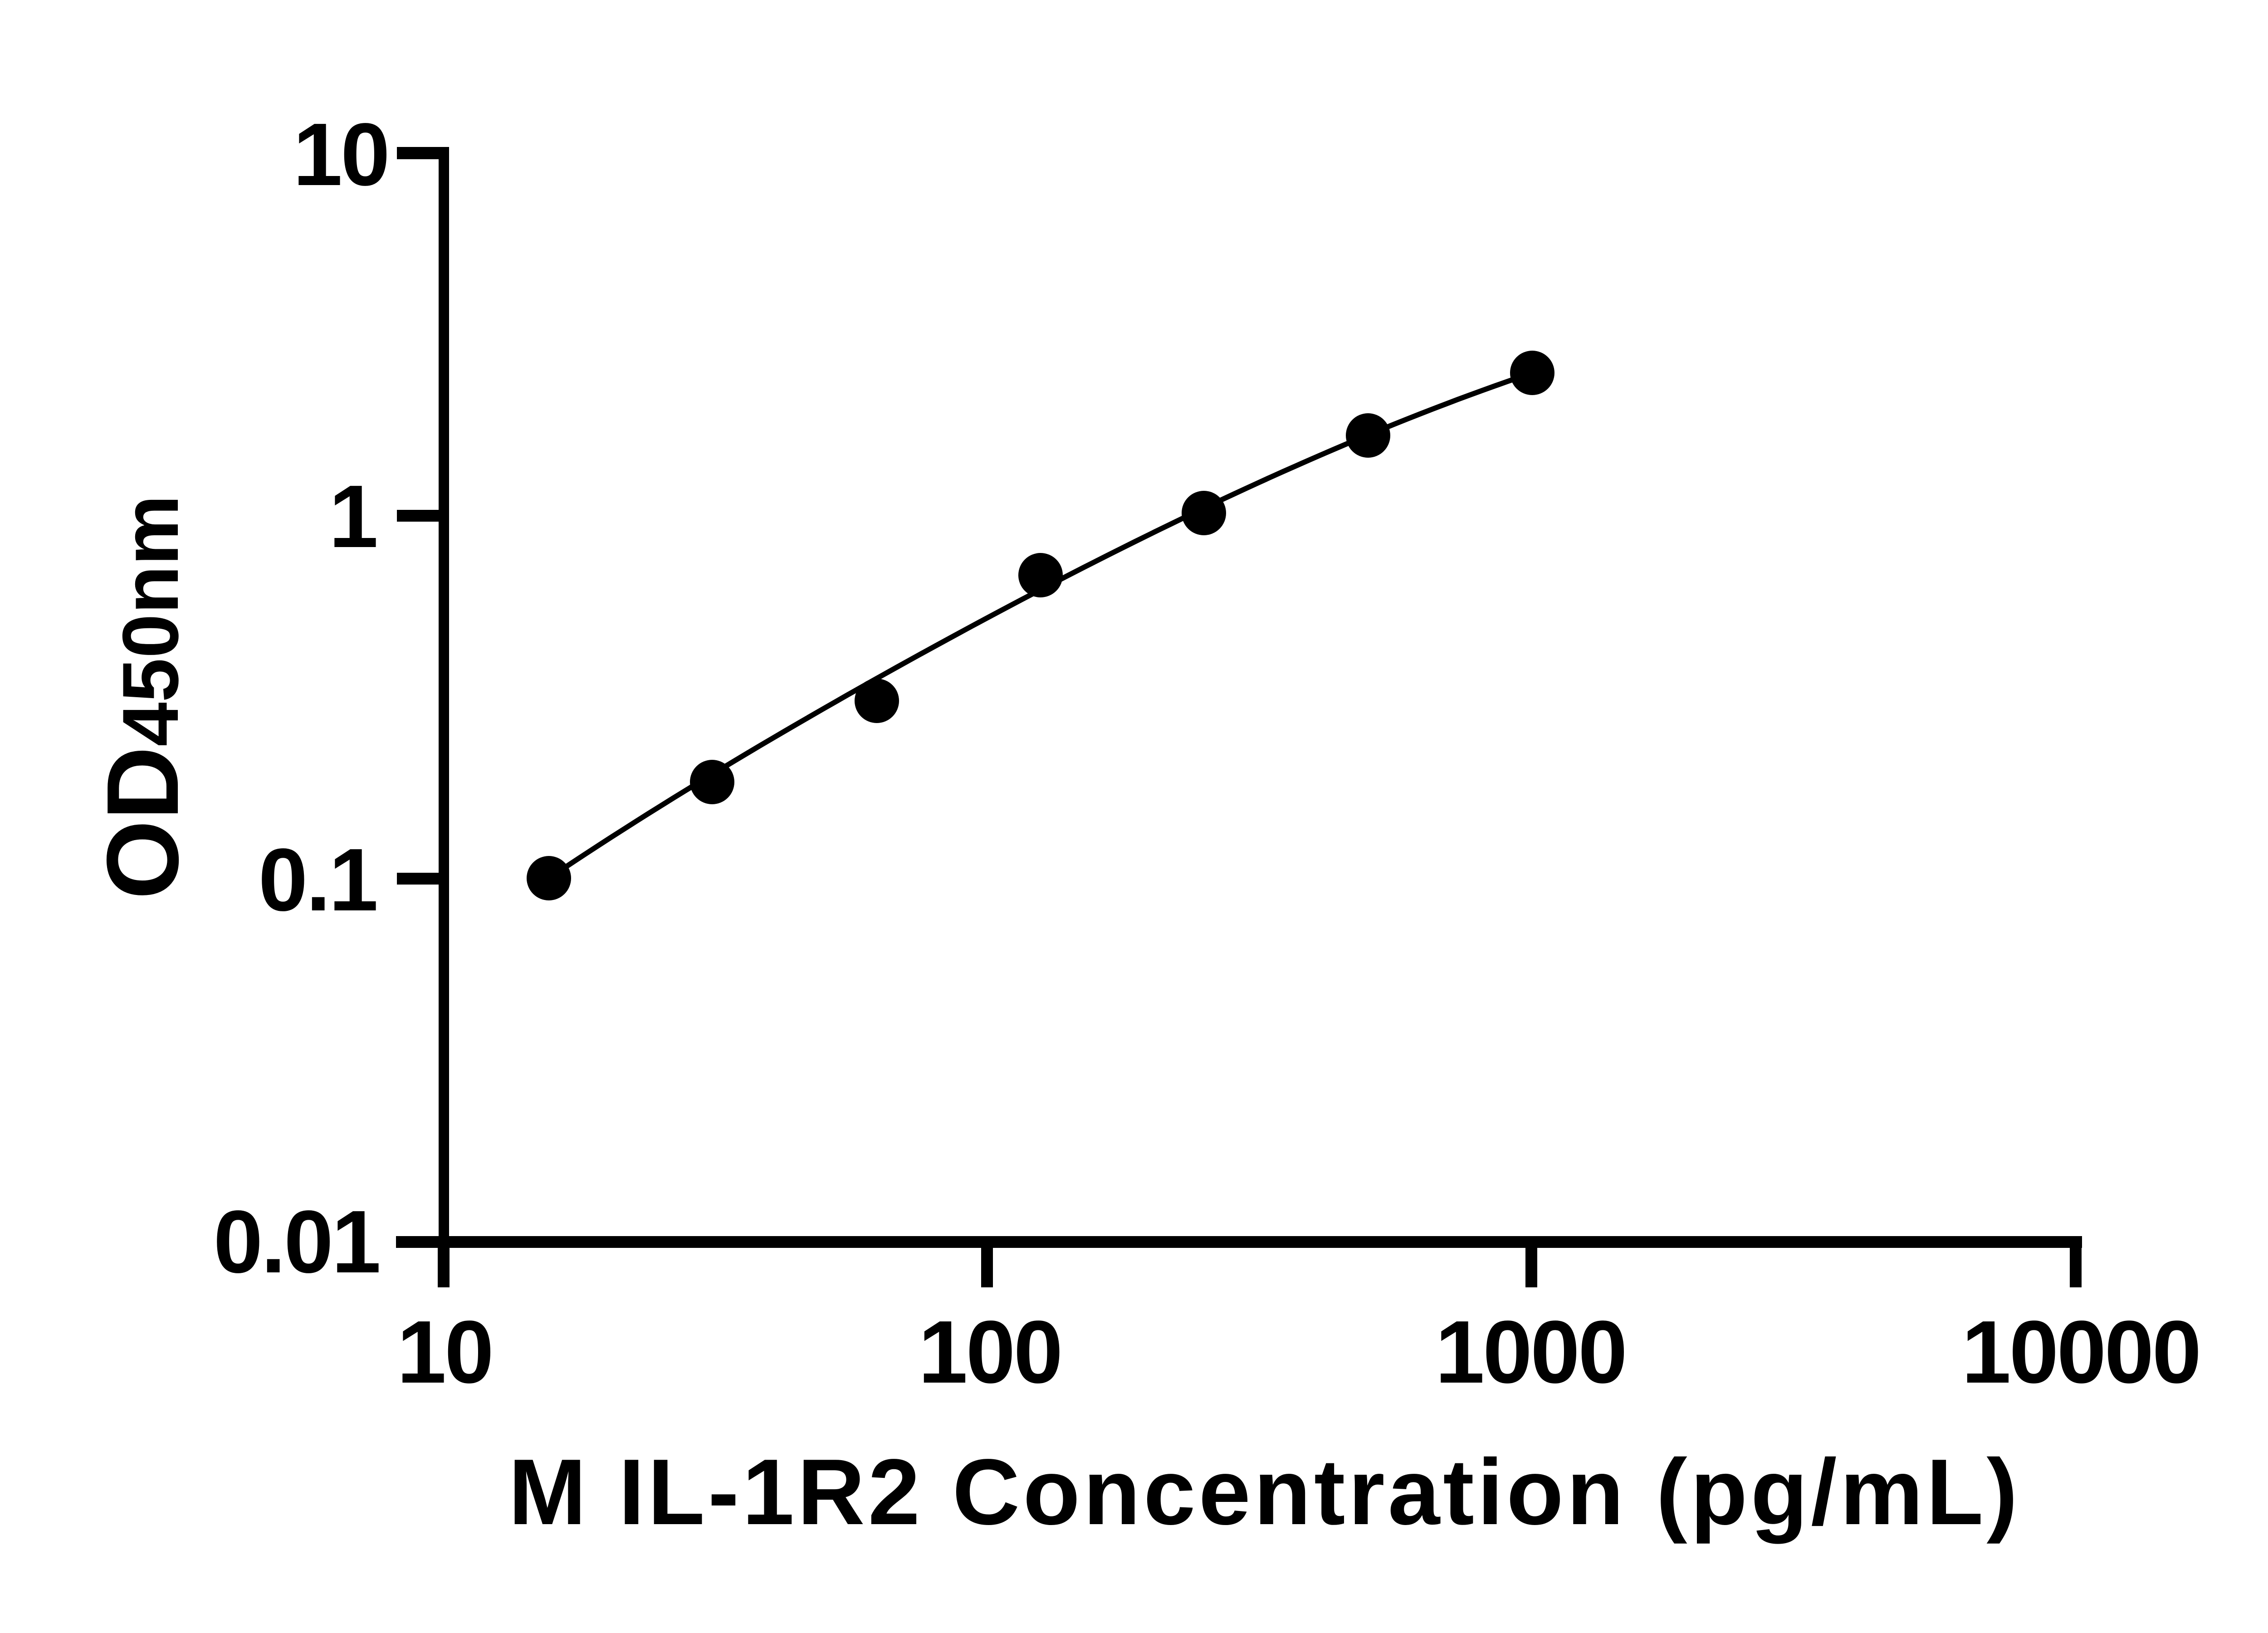 The height and width of the screenshot is (1633, 2268). What do you see at coordinates (990, 1352) in the screenshot?
I see `svg-text: 100` at bounding box center [990, 1352].